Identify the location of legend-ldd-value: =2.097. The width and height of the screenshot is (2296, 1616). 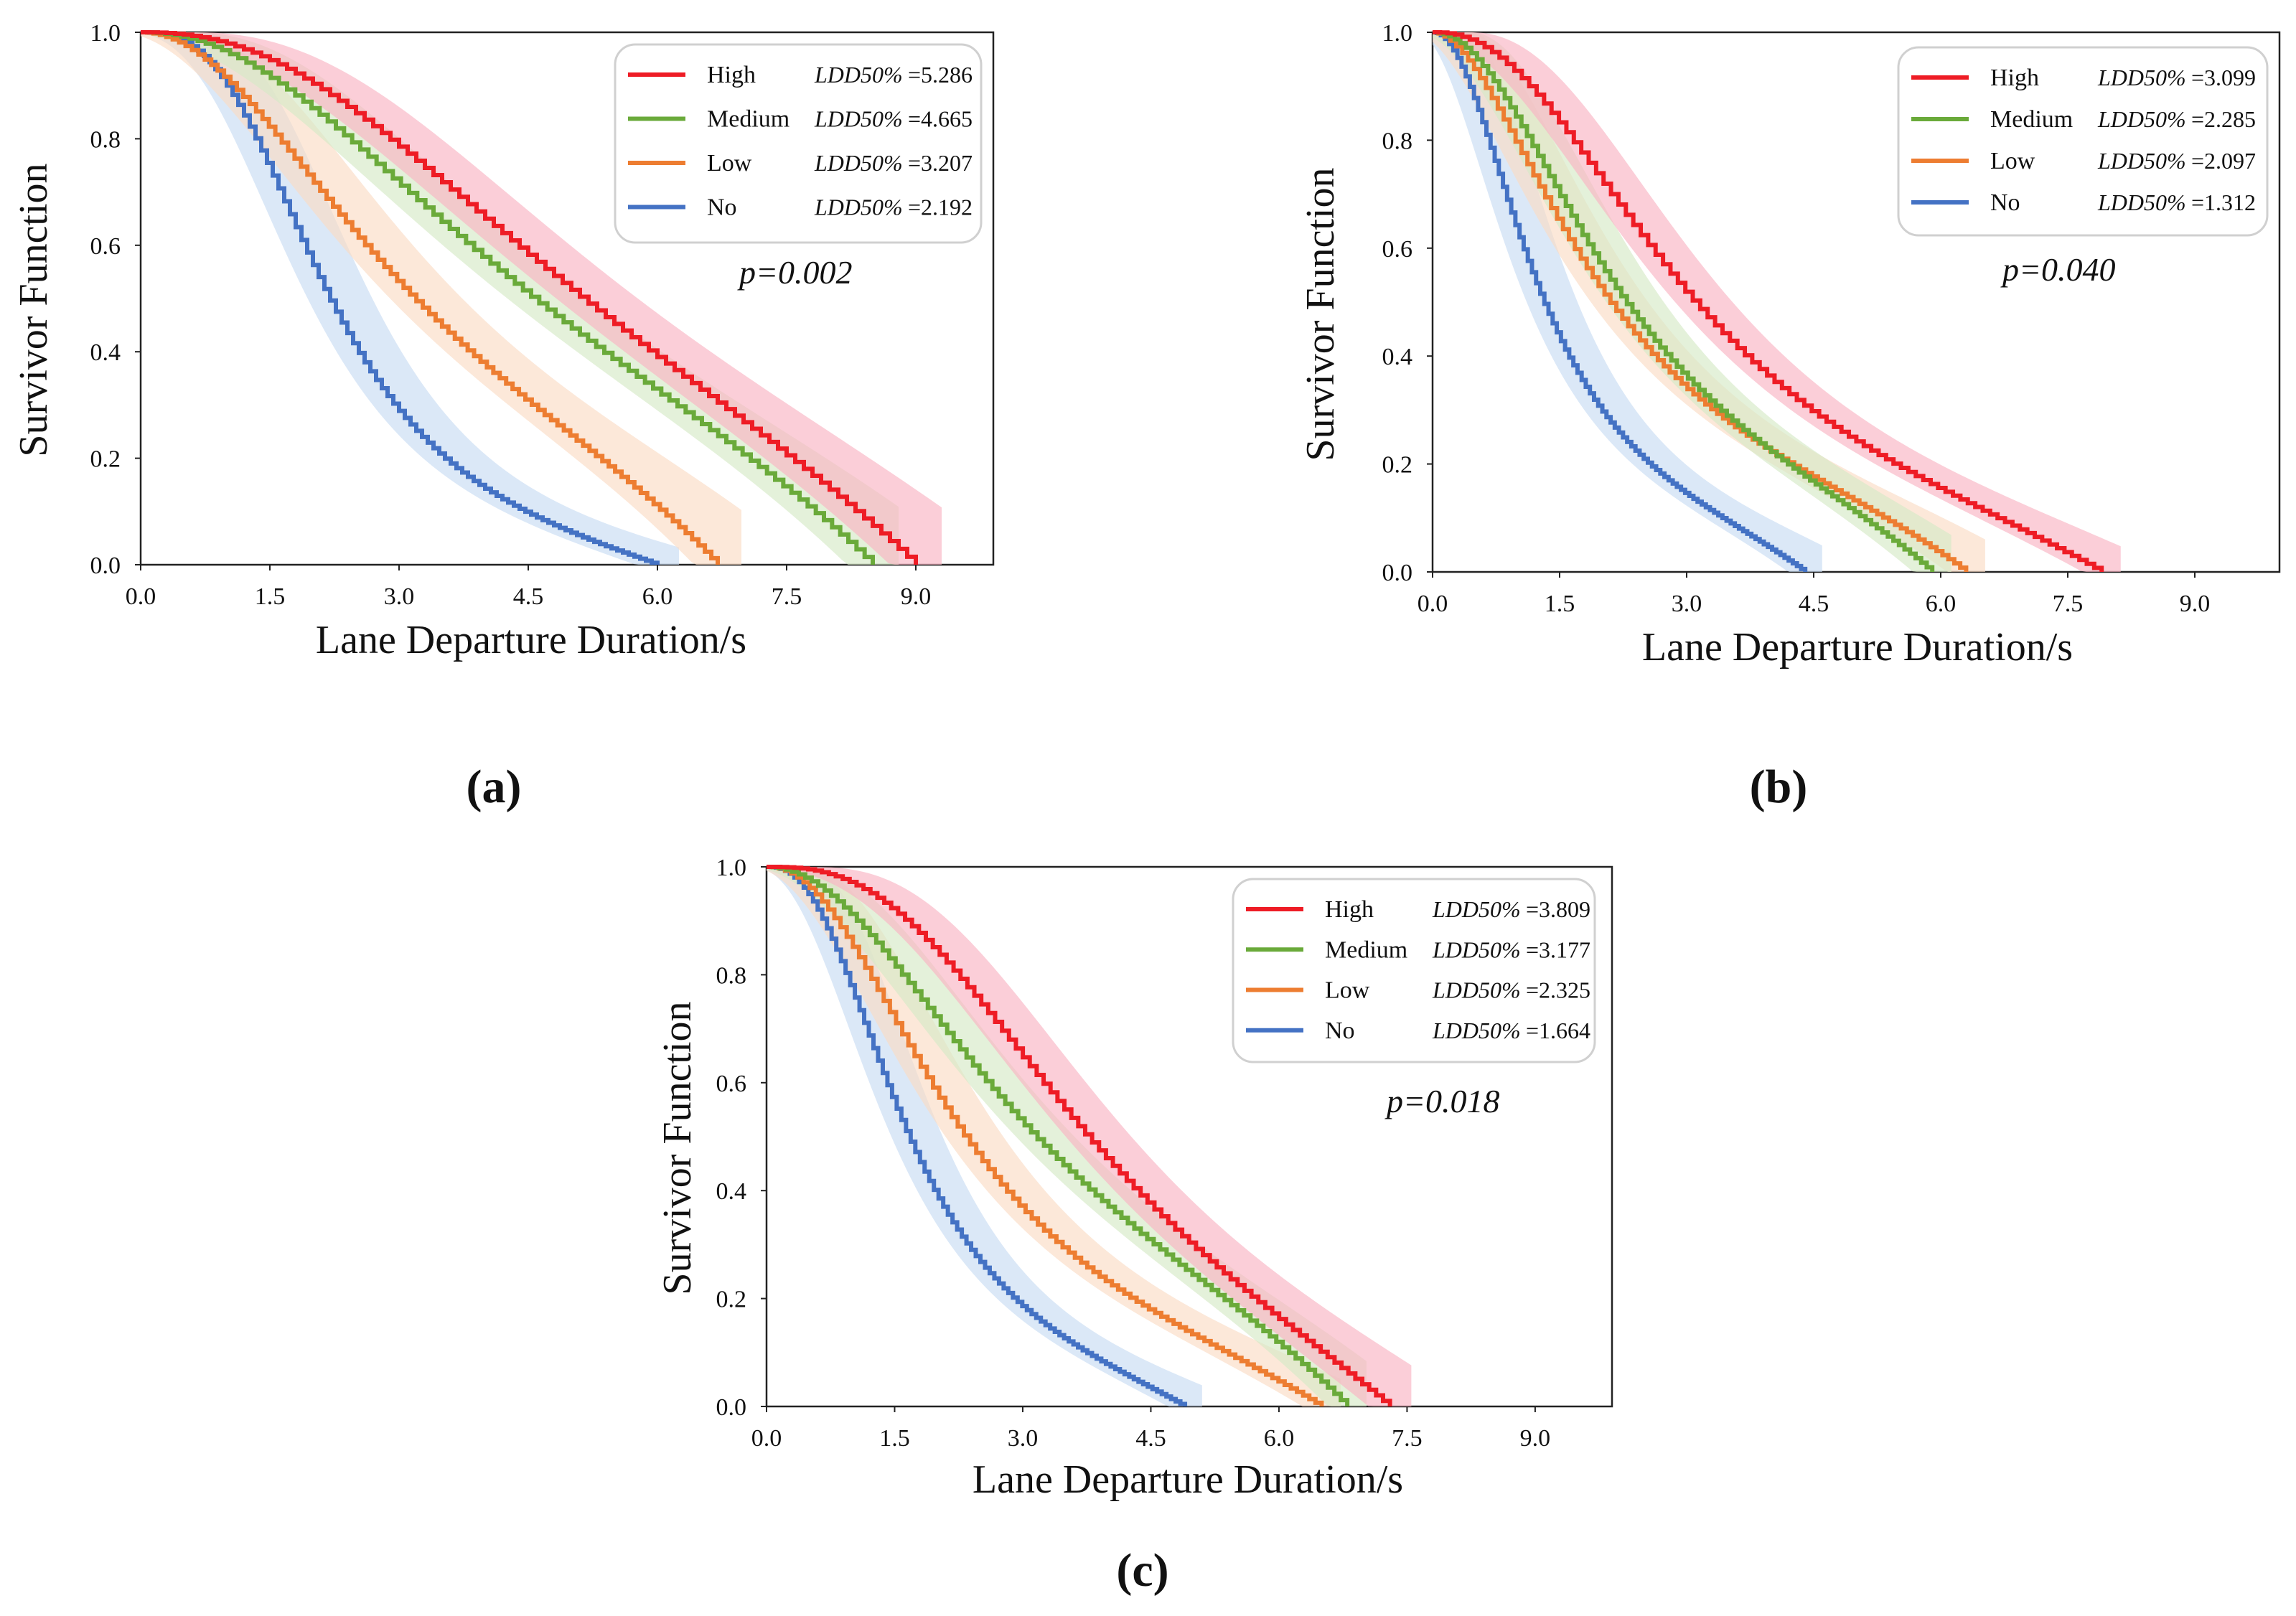
(2223, 161).